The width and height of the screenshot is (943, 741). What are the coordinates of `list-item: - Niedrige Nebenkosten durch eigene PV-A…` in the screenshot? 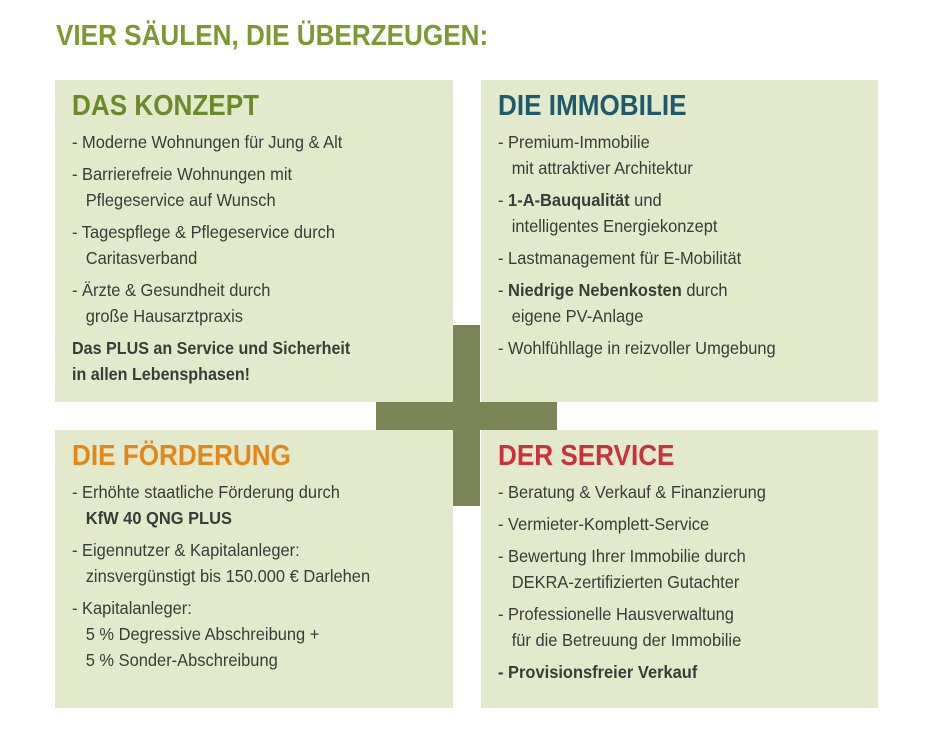 It's located at (676, 303).